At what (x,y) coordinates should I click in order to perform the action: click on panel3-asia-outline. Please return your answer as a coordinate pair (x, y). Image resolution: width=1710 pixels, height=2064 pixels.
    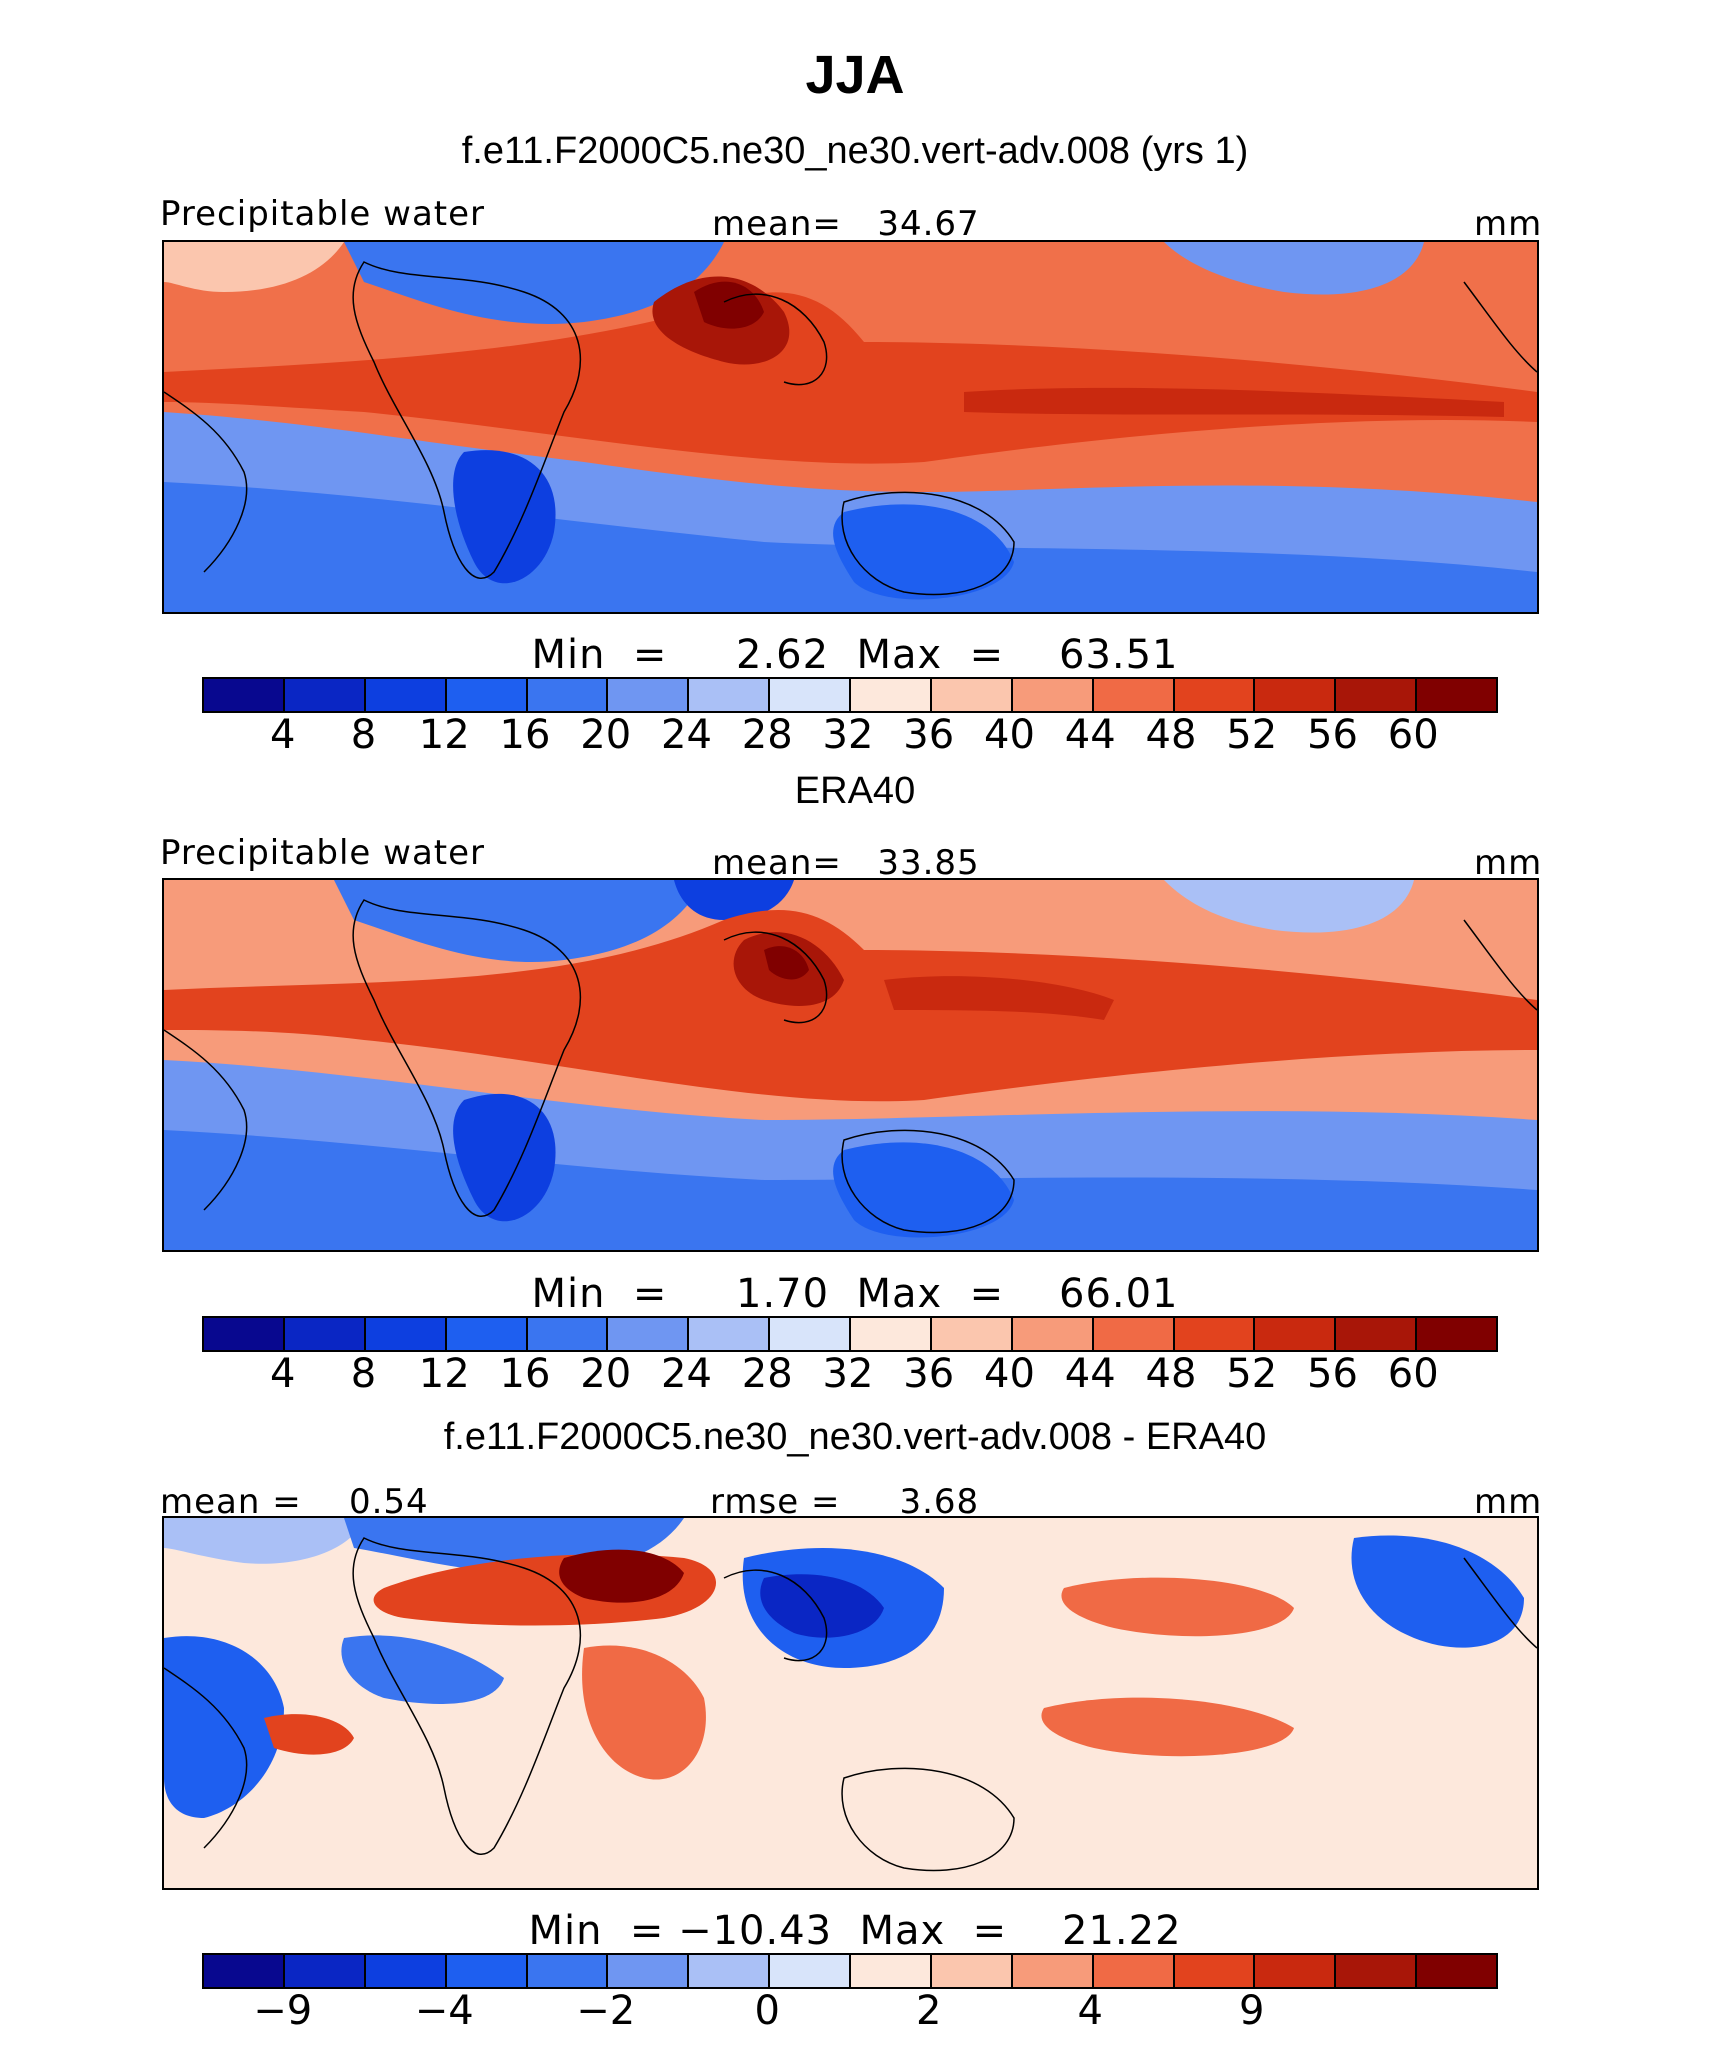
    Looking at the image, I should click on (775, 1615).